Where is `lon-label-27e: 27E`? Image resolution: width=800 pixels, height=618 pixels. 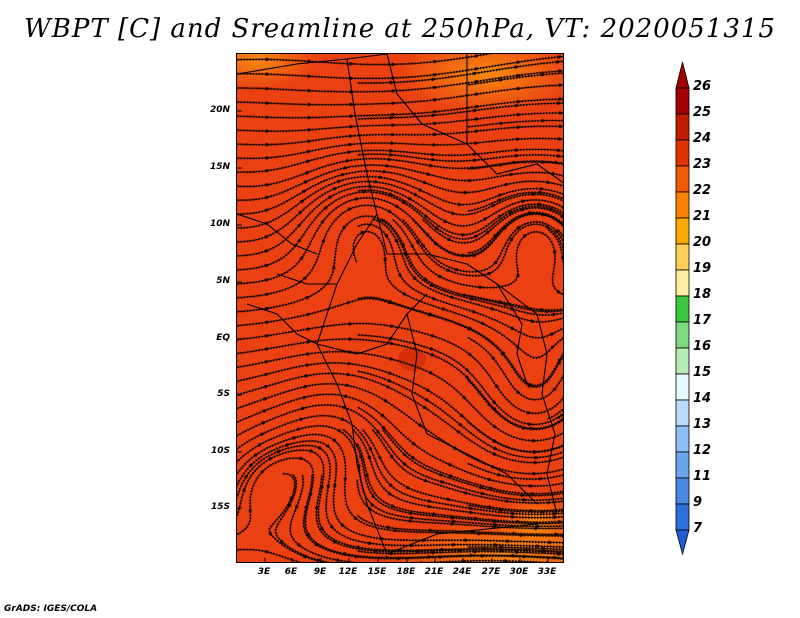
lon-label-27e: 27E is located at coordinates (491, 572).